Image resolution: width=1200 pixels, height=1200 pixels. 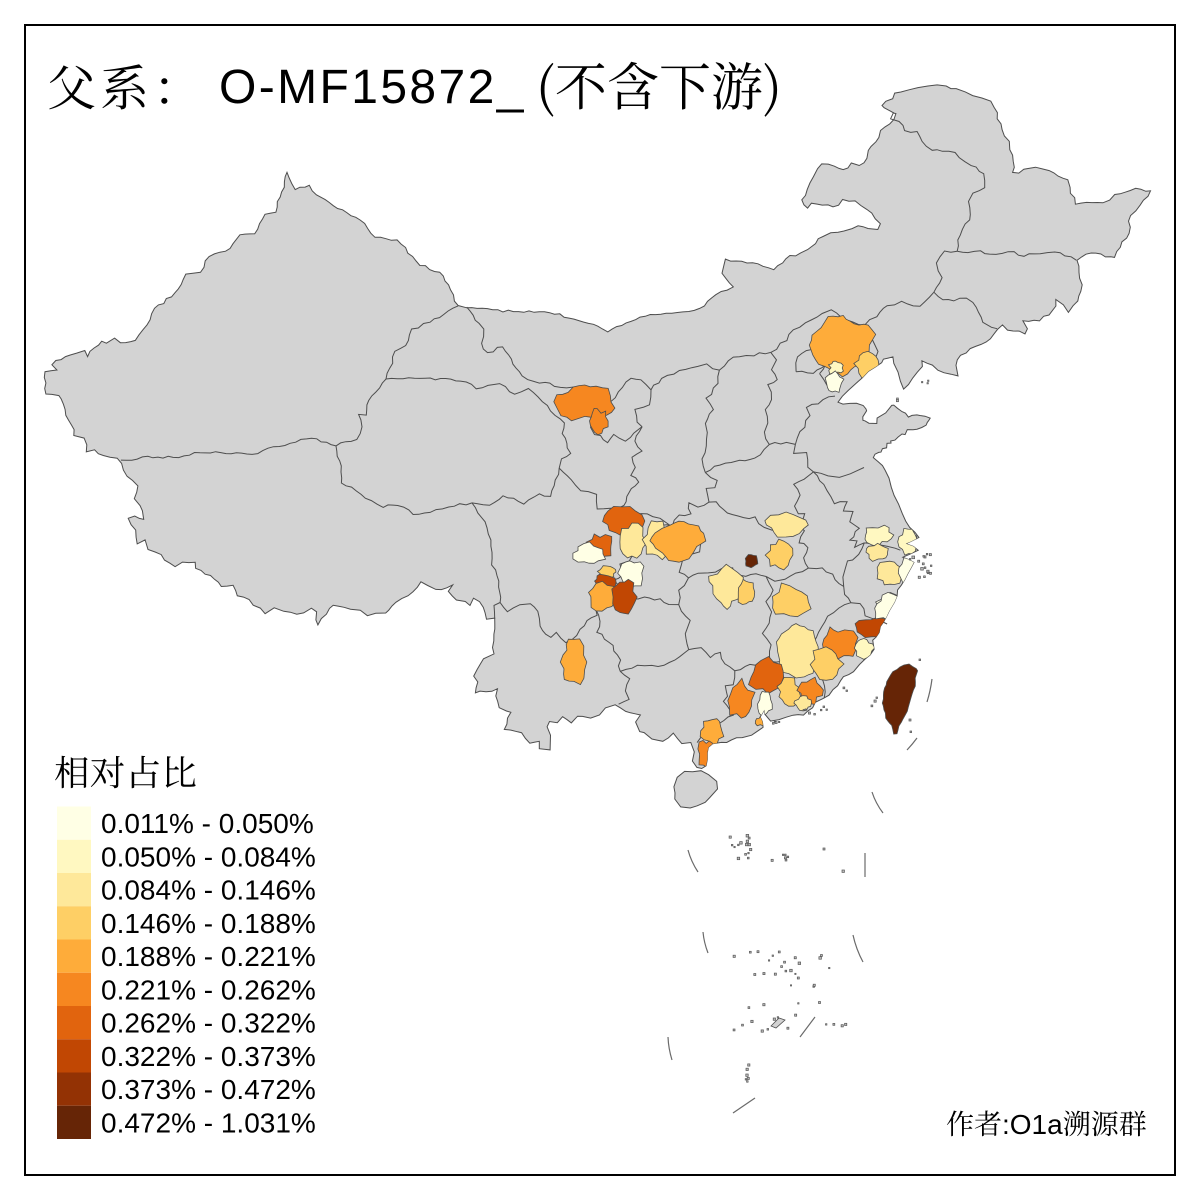 What do you see at coordinates (208, 989) in the screenshot?
I see `svg-text: 0.221% - 0.262%` at bounding box center [208, 989].